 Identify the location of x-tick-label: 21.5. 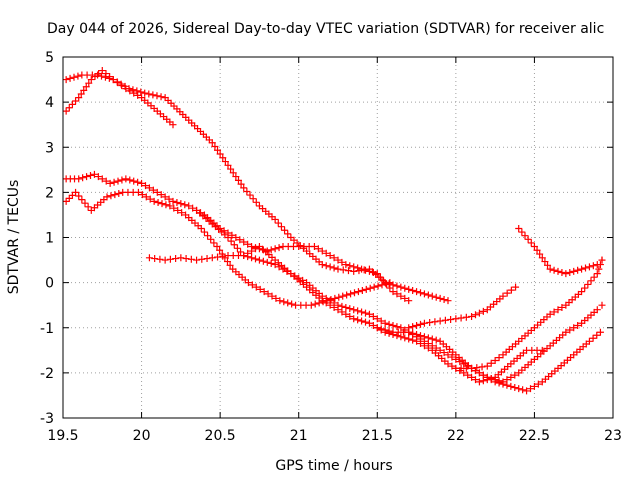
(377, 436).